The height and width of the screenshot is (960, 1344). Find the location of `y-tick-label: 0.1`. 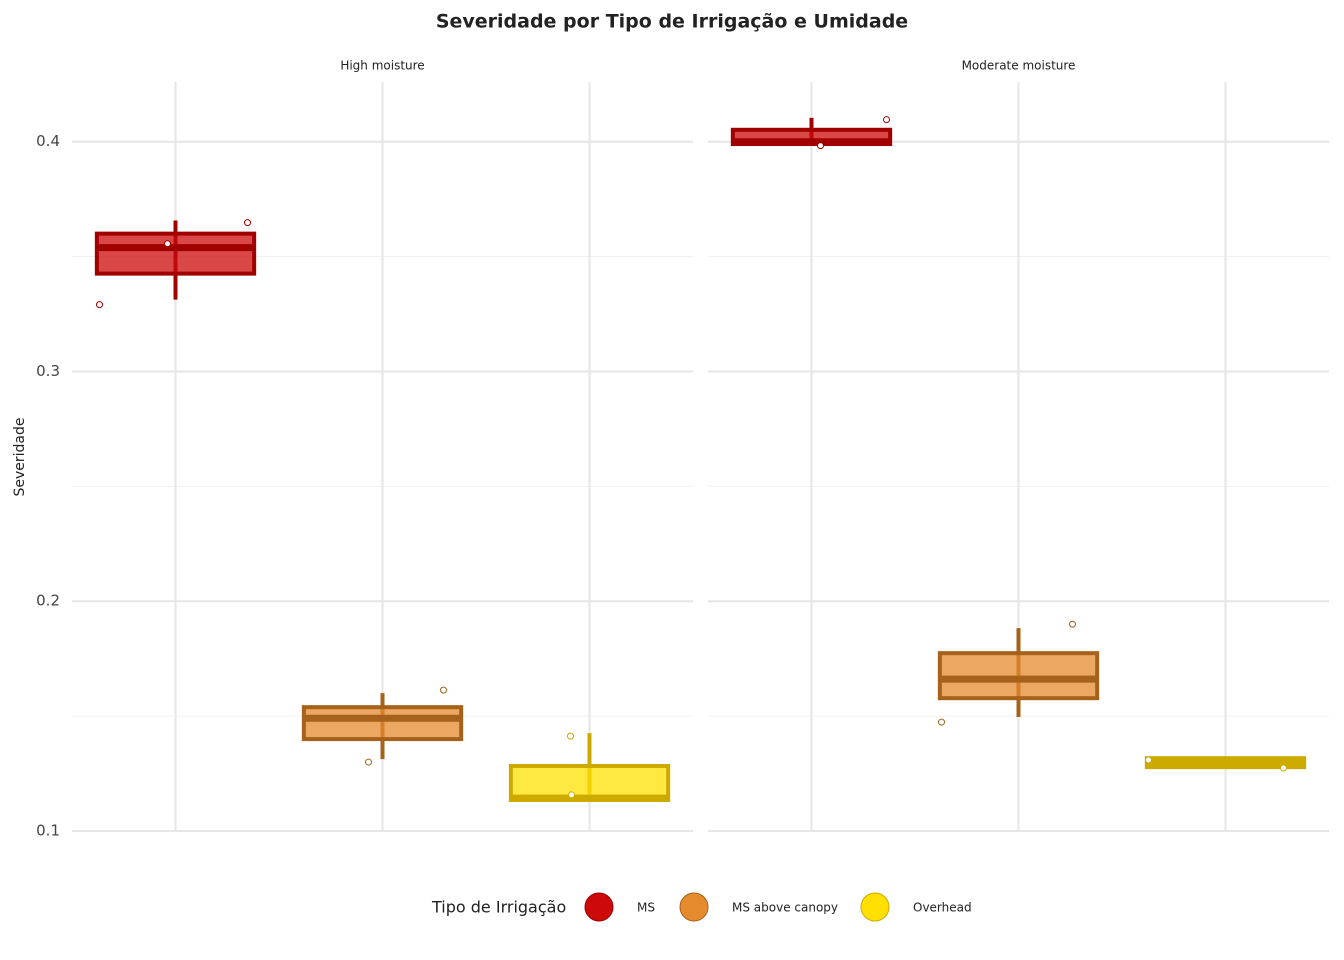

y-tick-label: 0.1 is located at coordinates (48, 831).